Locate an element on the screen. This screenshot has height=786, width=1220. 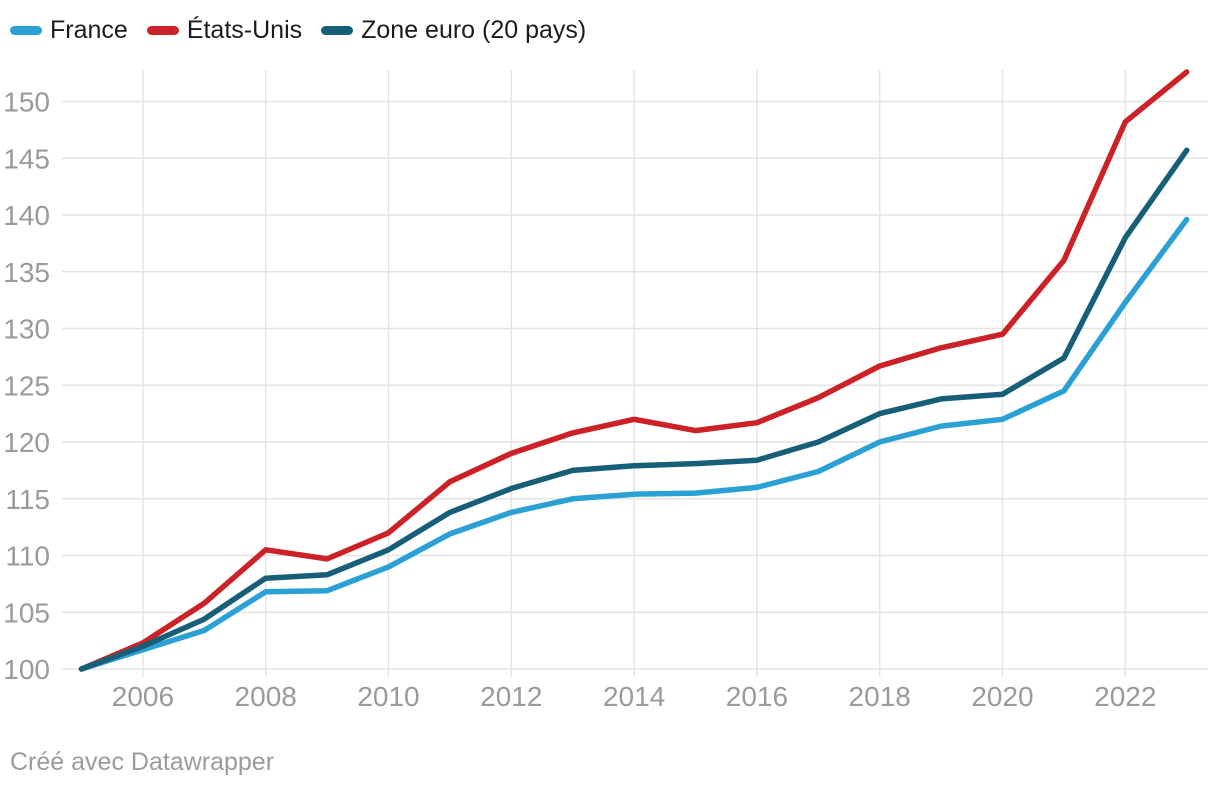
y-tick-label-150: 150 is located at coordinates (26, 102).